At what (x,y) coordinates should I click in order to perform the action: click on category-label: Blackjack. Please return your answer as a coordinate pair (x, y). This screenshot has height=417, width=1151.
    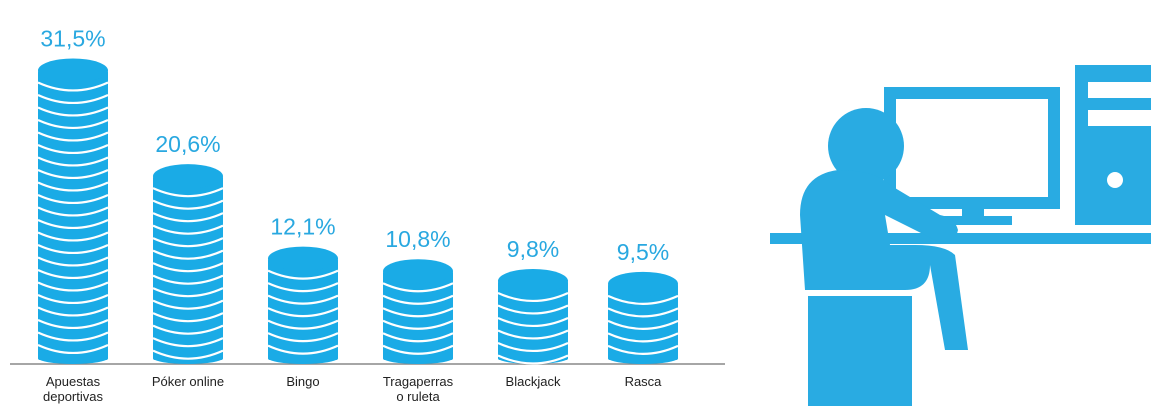
    Looking at the image, I should click on (533, 381).